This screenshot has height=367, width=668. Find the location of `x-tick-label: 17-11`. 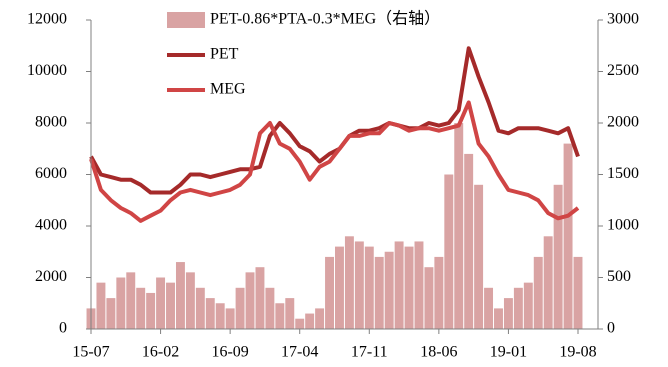

x-tick-label: 17-11 is located at coordinates (369, 352).